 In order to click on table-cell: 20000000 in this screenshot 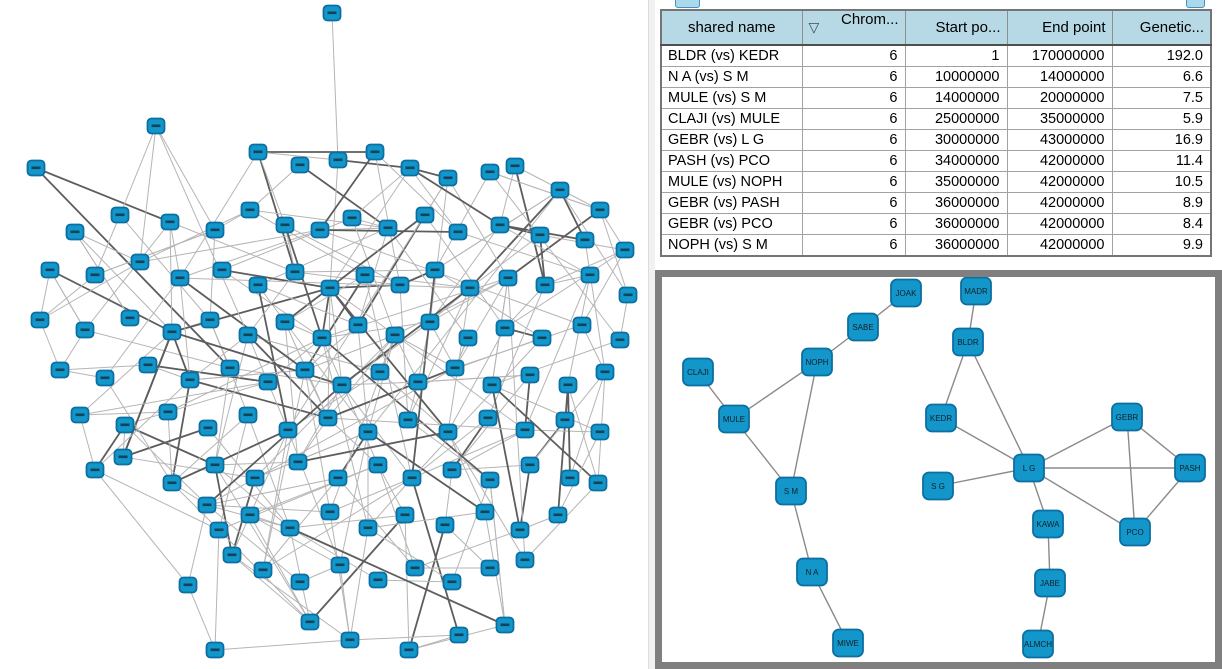, I will do `click(1059, 98)`.